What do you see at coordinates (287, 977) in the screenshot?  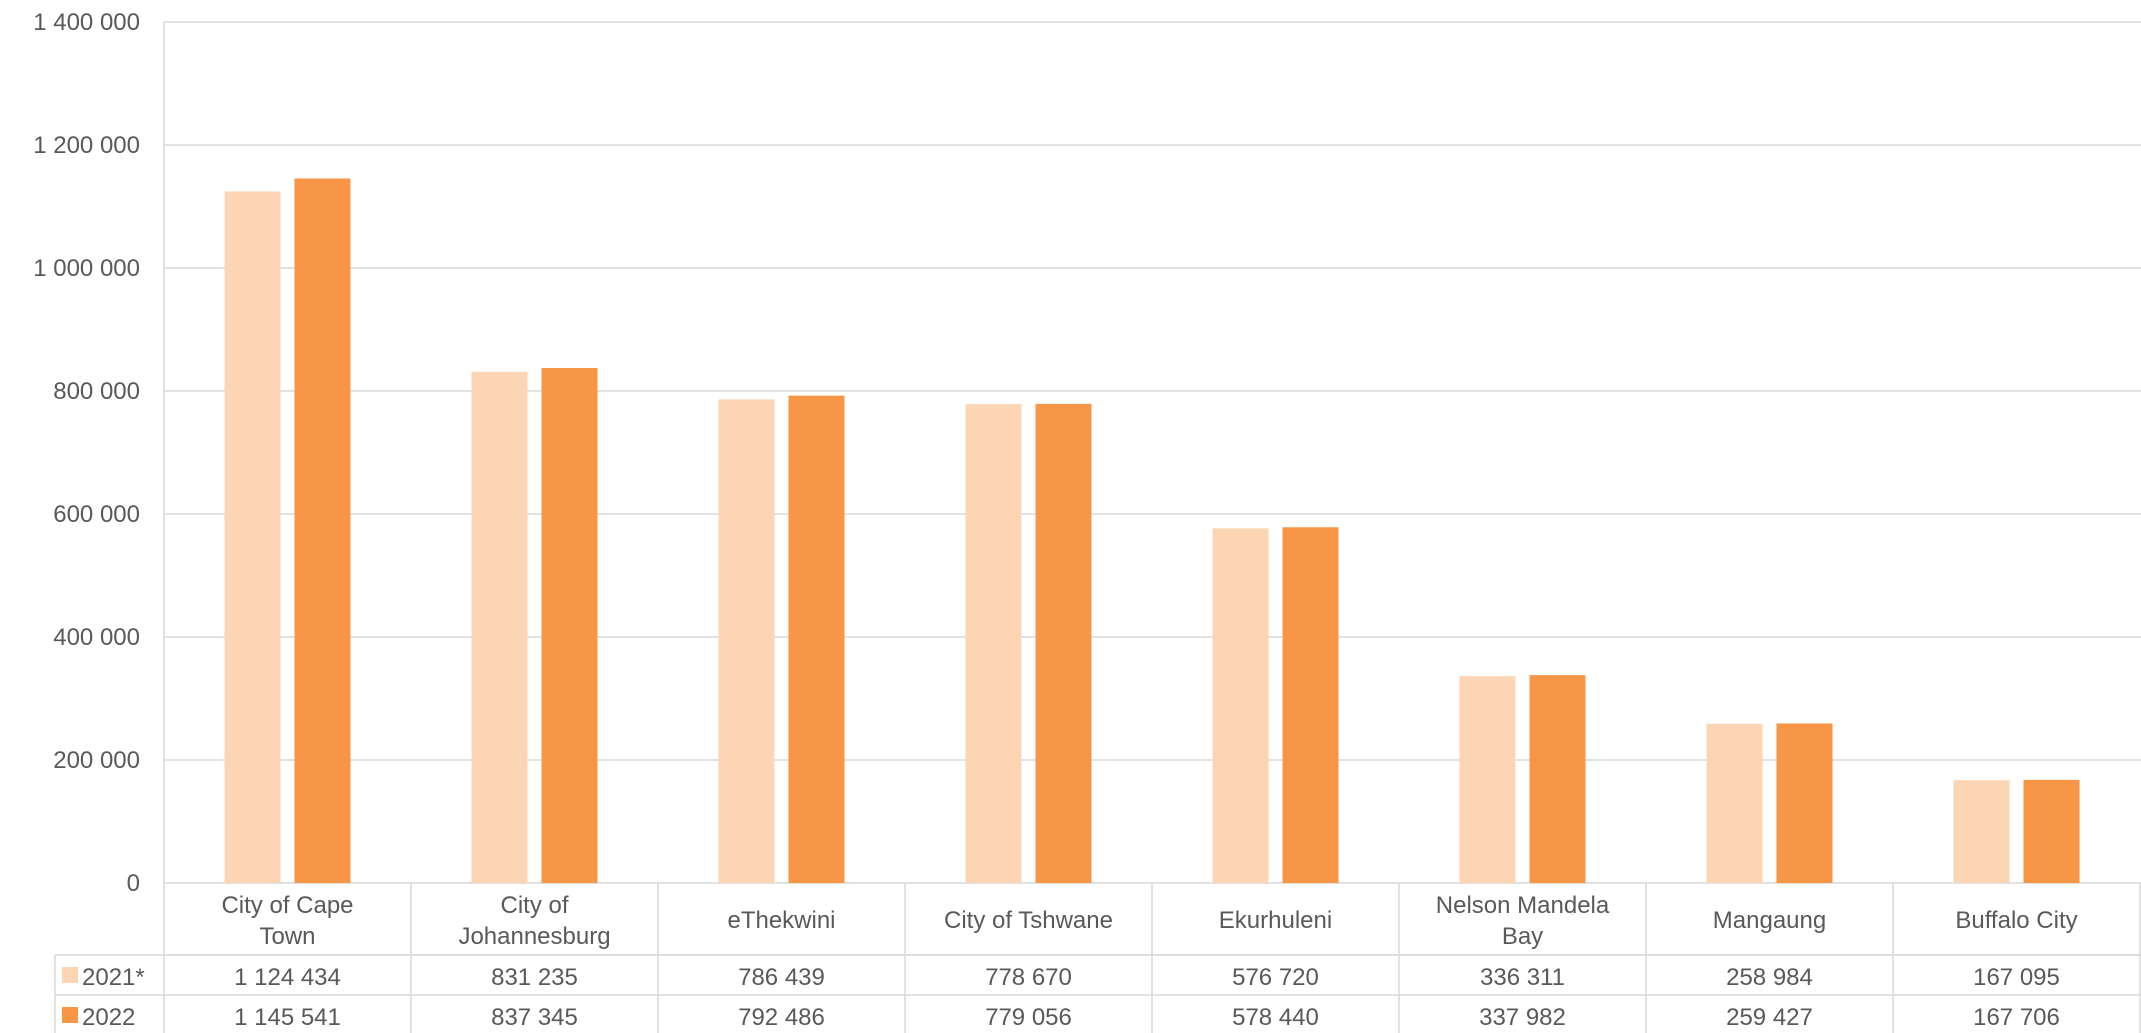 I see `data-label: 1 124 434` at bounding box center [287, 977].